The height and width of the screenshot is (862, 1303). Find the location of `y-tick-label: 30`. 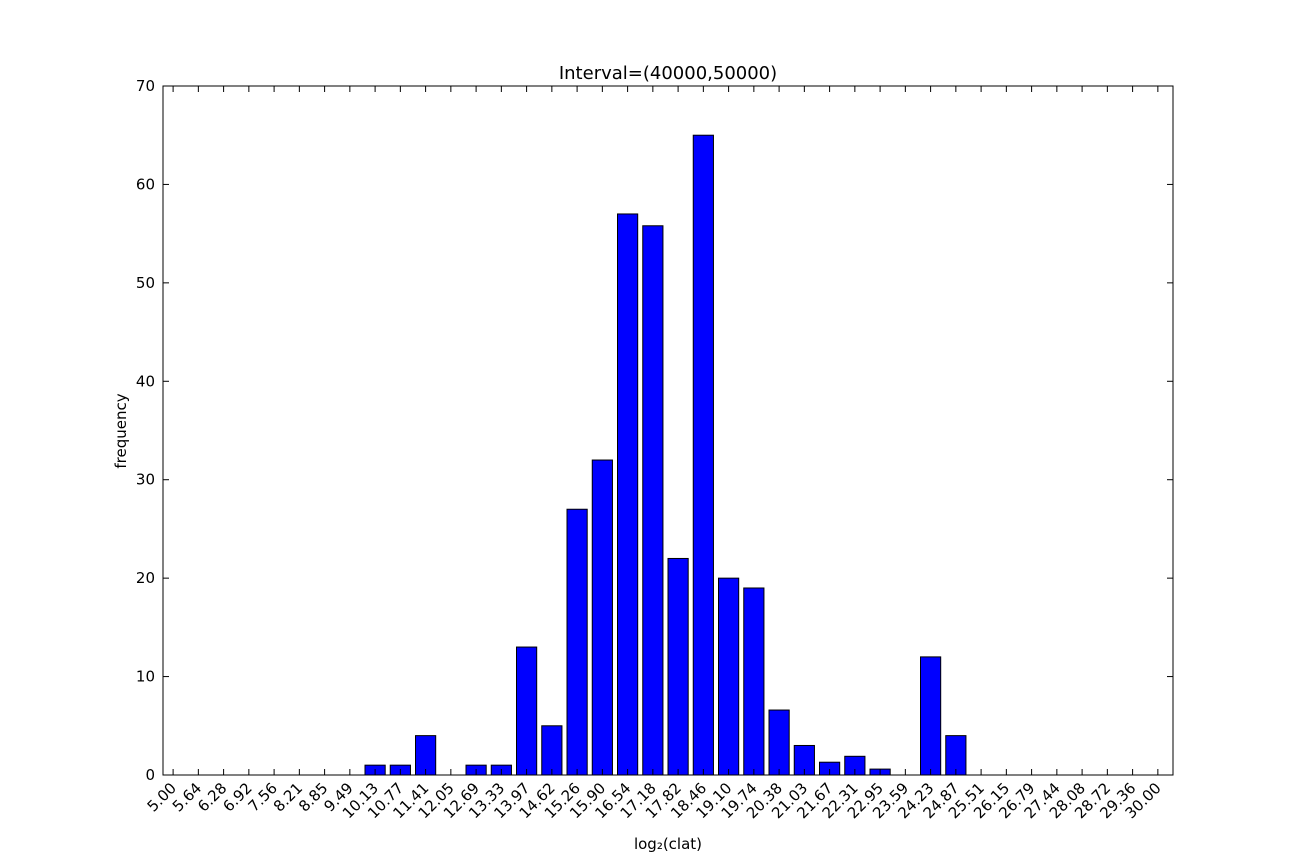

y-tick-label: 30 is located at coordinates (145, 480).